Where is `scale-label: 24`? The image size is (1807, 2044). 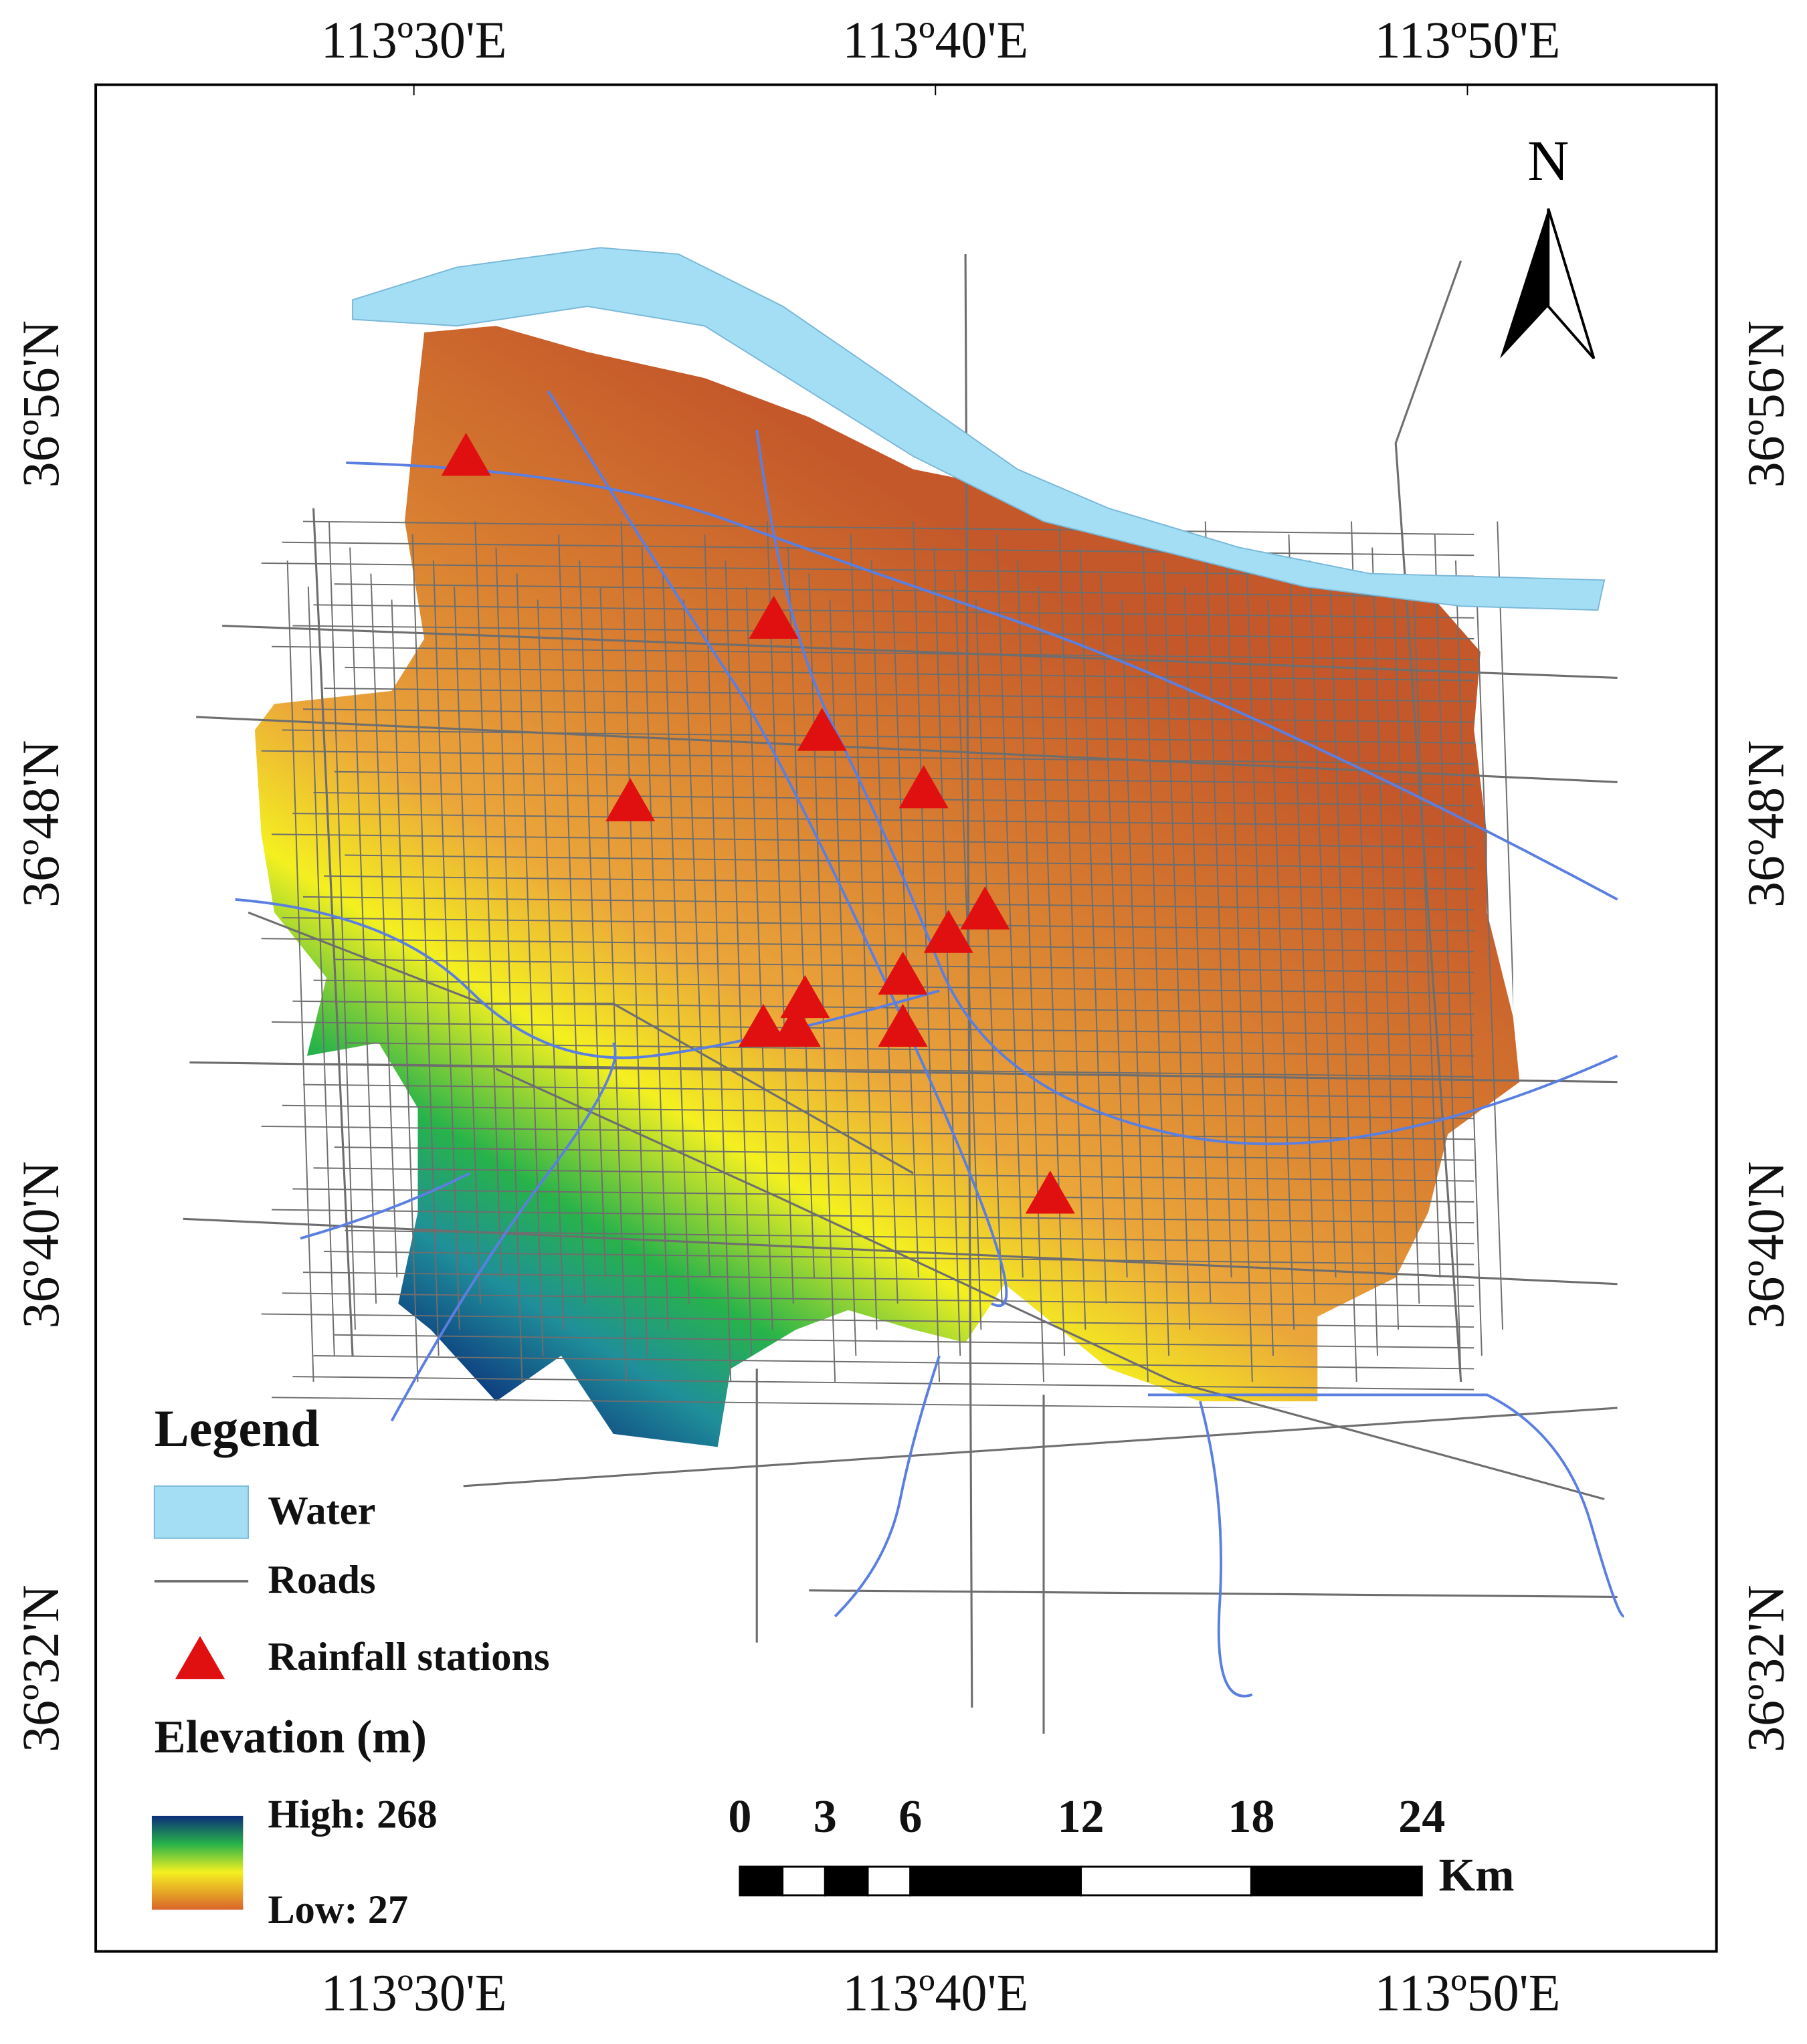
scale-label: 24 is located at coordinates (1421, 1817).